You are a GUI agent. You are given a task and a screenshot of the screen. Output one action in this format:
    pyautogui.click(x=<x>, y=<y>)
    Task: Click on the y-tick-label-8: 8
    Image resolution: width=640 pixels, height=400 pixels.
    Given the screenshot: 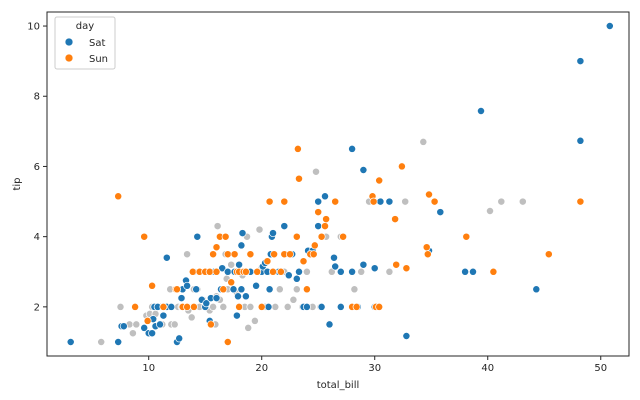 What is the action you would take?
    pyautogui.click(x=37, y=97)
    